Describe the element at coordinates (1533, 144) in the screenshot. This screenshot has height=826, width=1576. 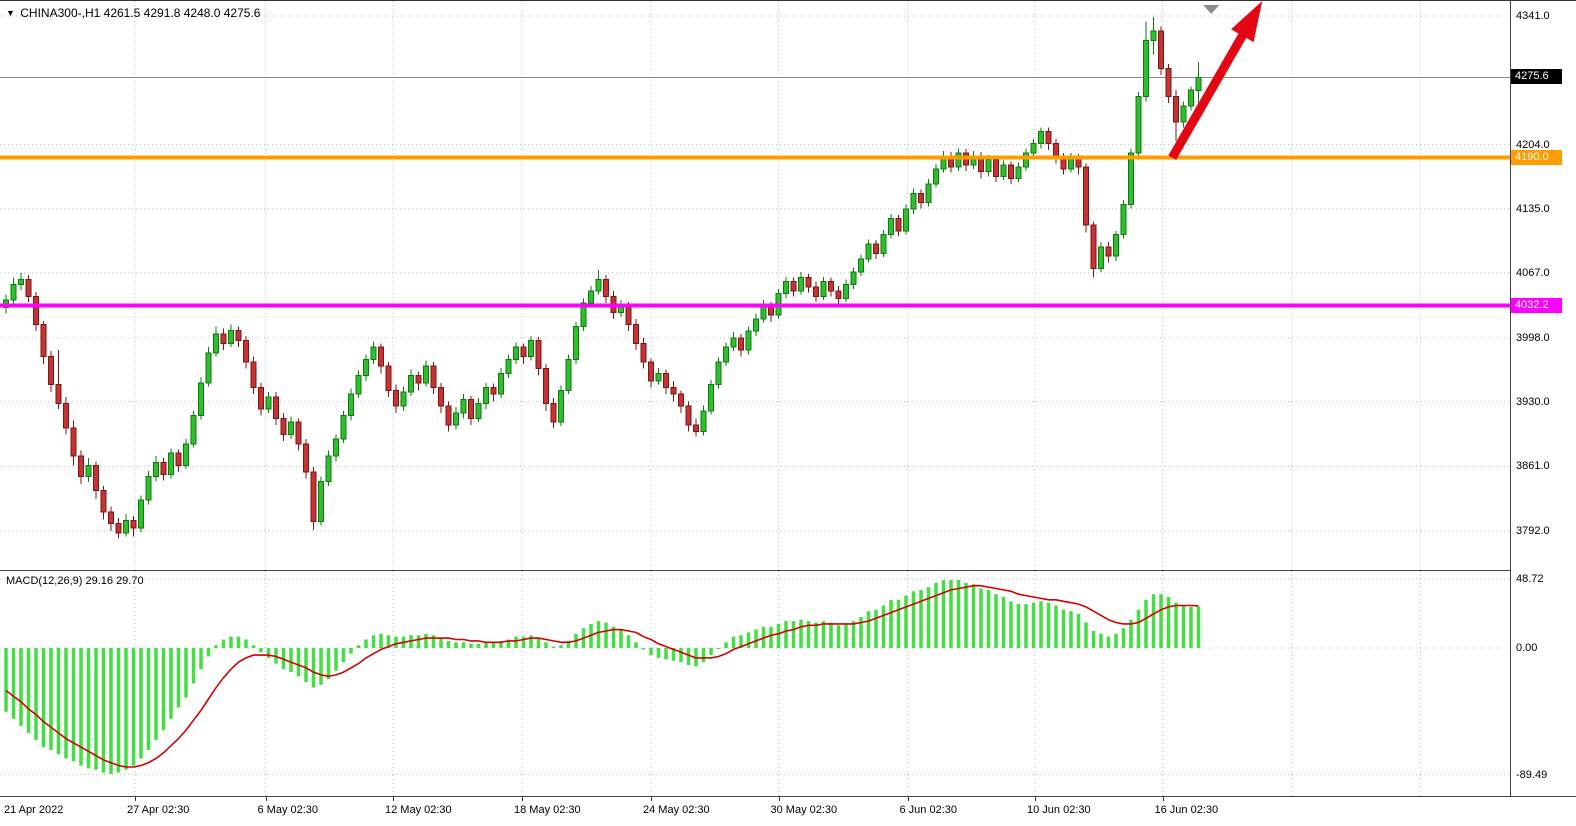
I see `price-axis-label: 4204.0` at that location.